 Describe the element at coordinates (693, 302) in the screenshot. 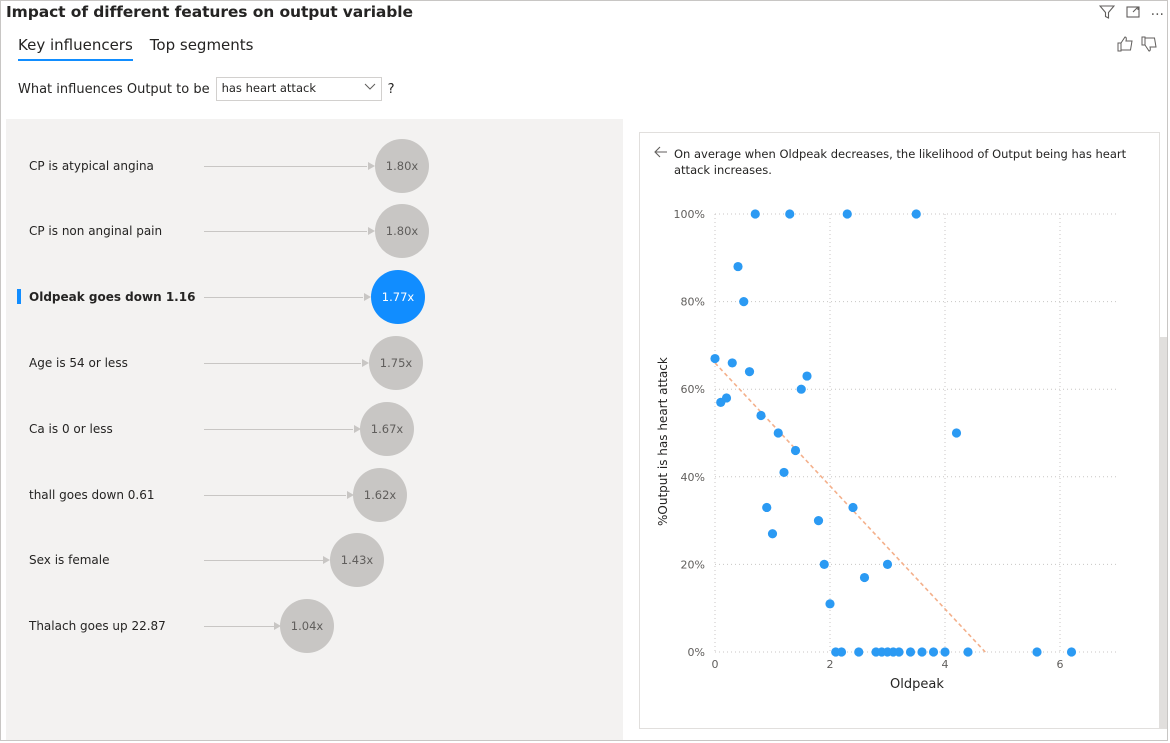

I see `y-tick-label: 80%` at that location.